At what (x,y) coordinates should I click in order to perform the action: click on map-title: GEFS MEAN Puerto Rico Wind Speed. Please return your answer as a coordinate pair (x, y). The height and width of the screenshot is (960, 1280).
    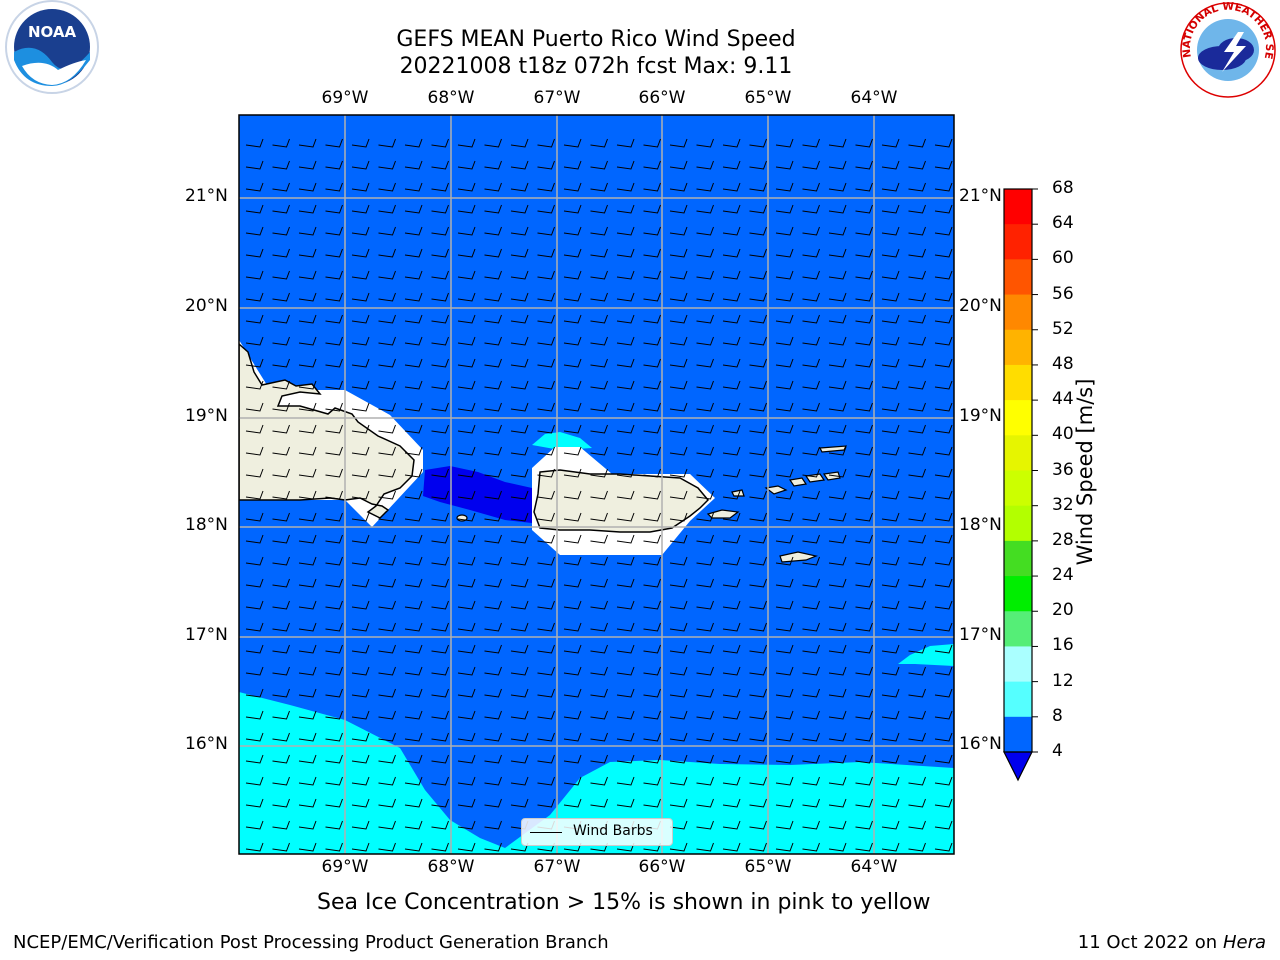
    Looking at the image, I should click on (596, 39).